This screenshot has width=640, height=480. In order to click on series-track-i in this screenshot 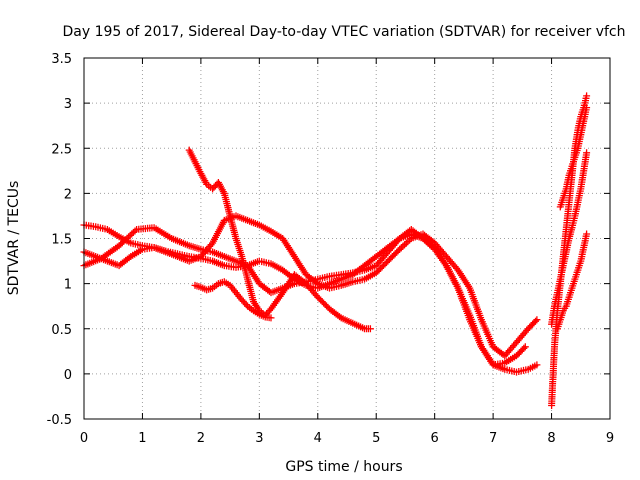, I will do `click(573, 157)`.